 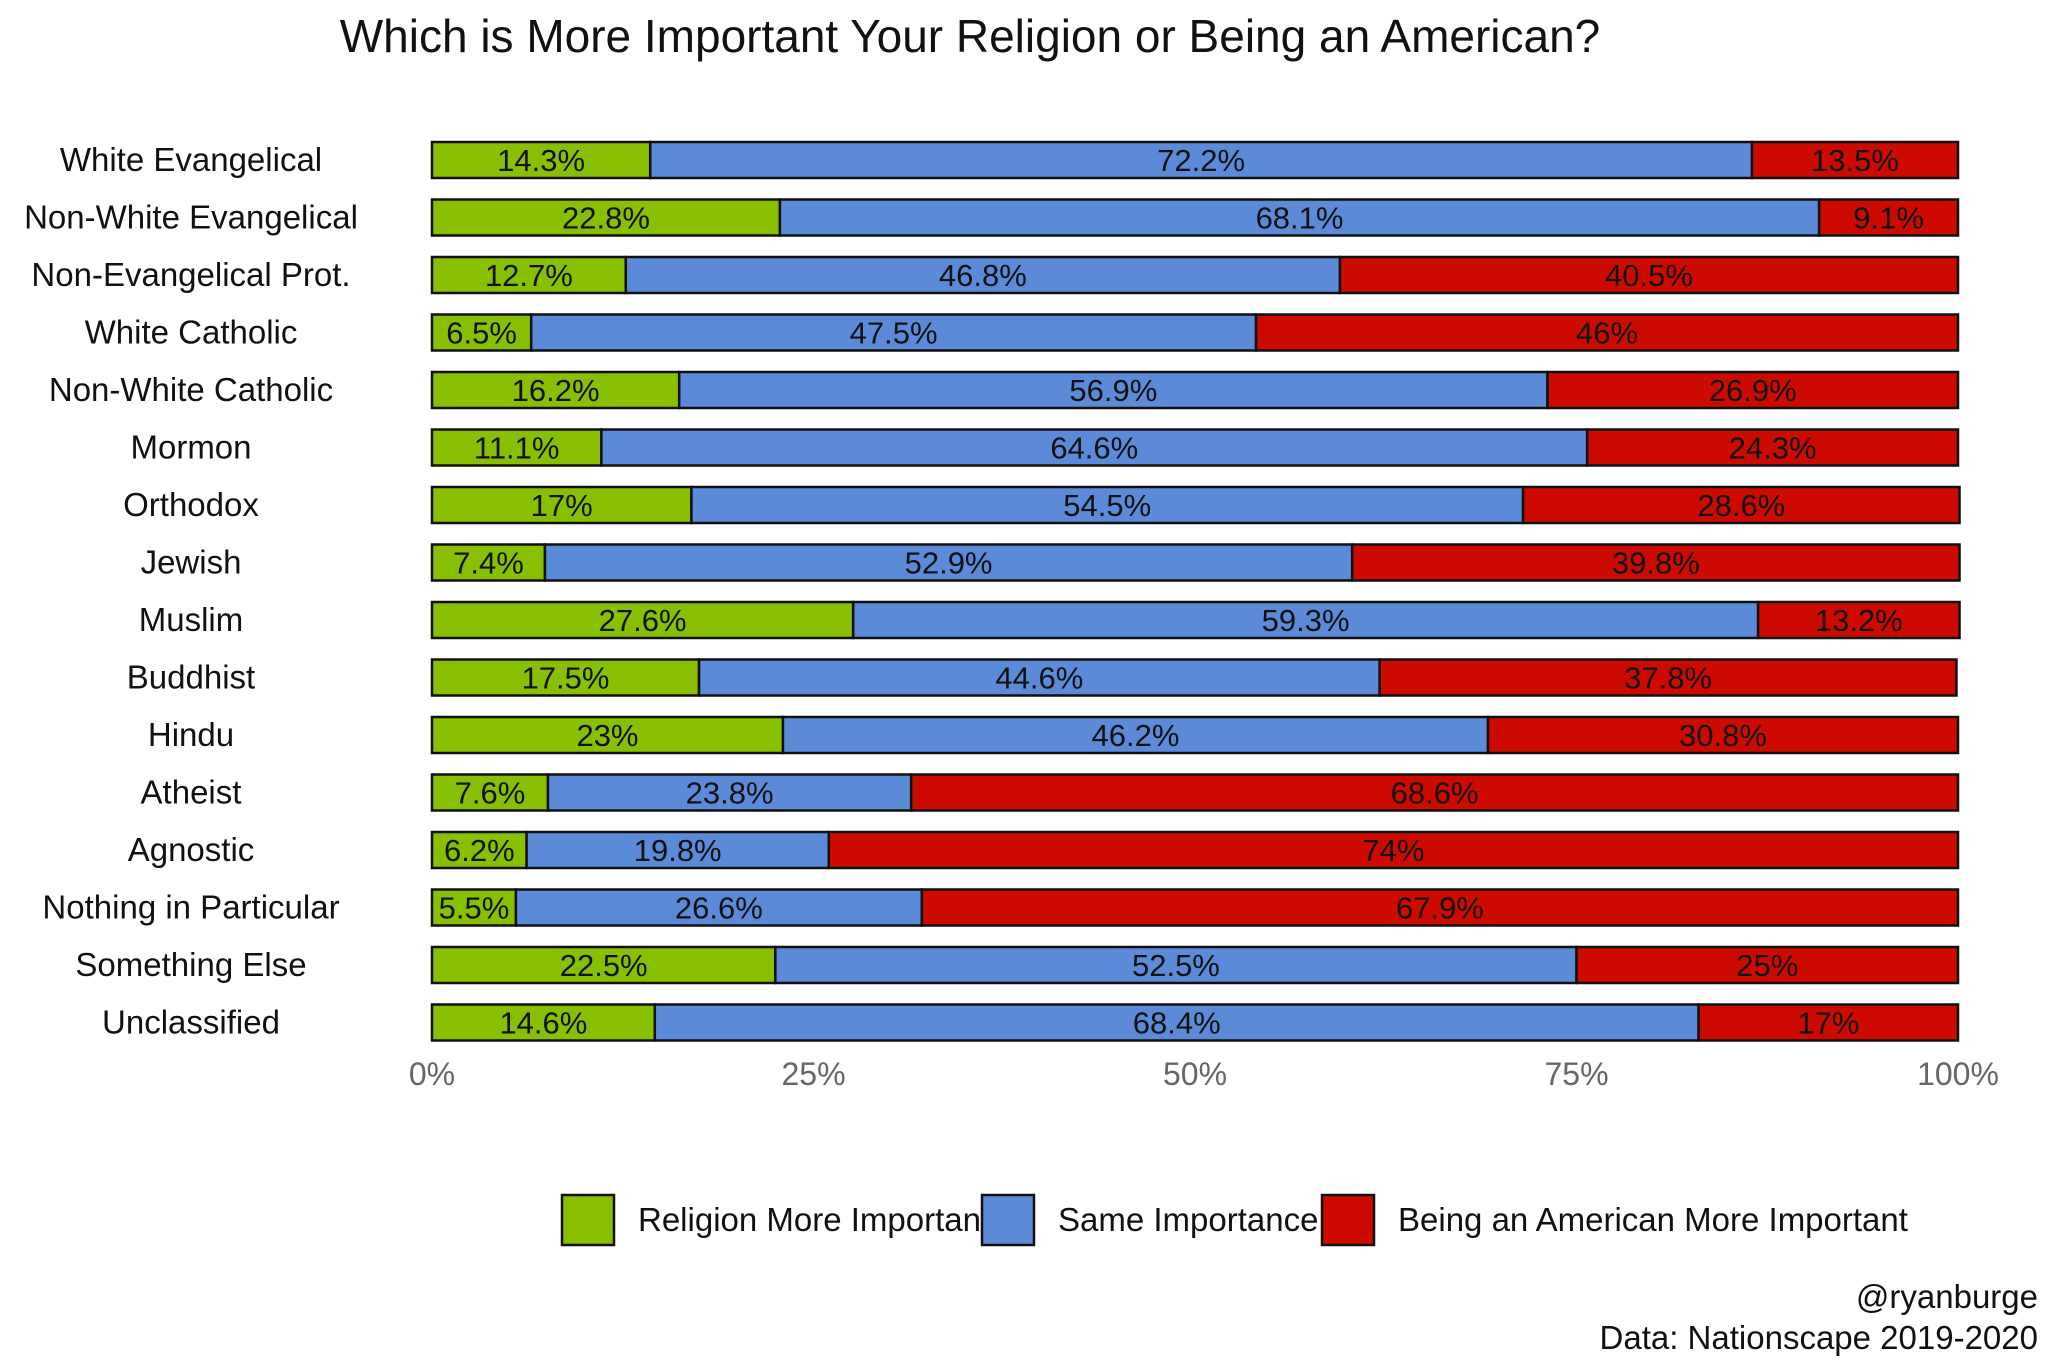 What do you see at coordinates (190, 964) in the screenshot?
I see `category-label: Something Else` at bounding box center [190, 964].